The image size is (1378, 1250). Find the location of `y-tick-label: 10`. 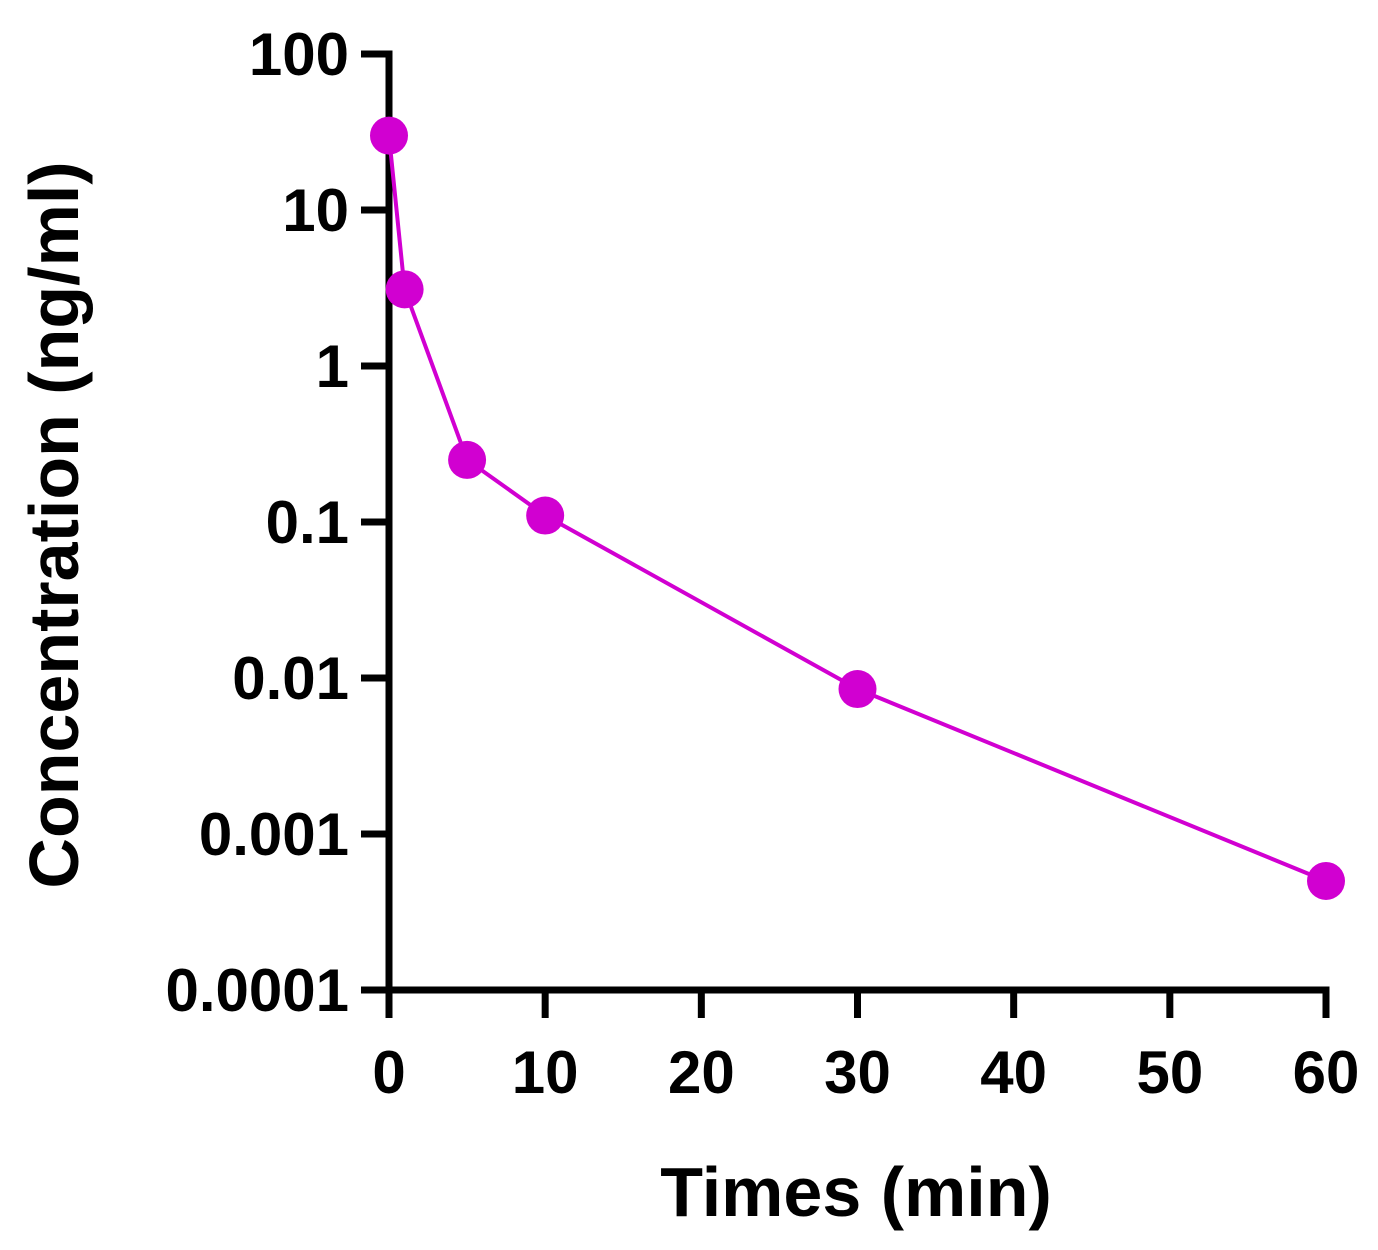

y-tick-label: 10 is located at coordinates (315, 210).